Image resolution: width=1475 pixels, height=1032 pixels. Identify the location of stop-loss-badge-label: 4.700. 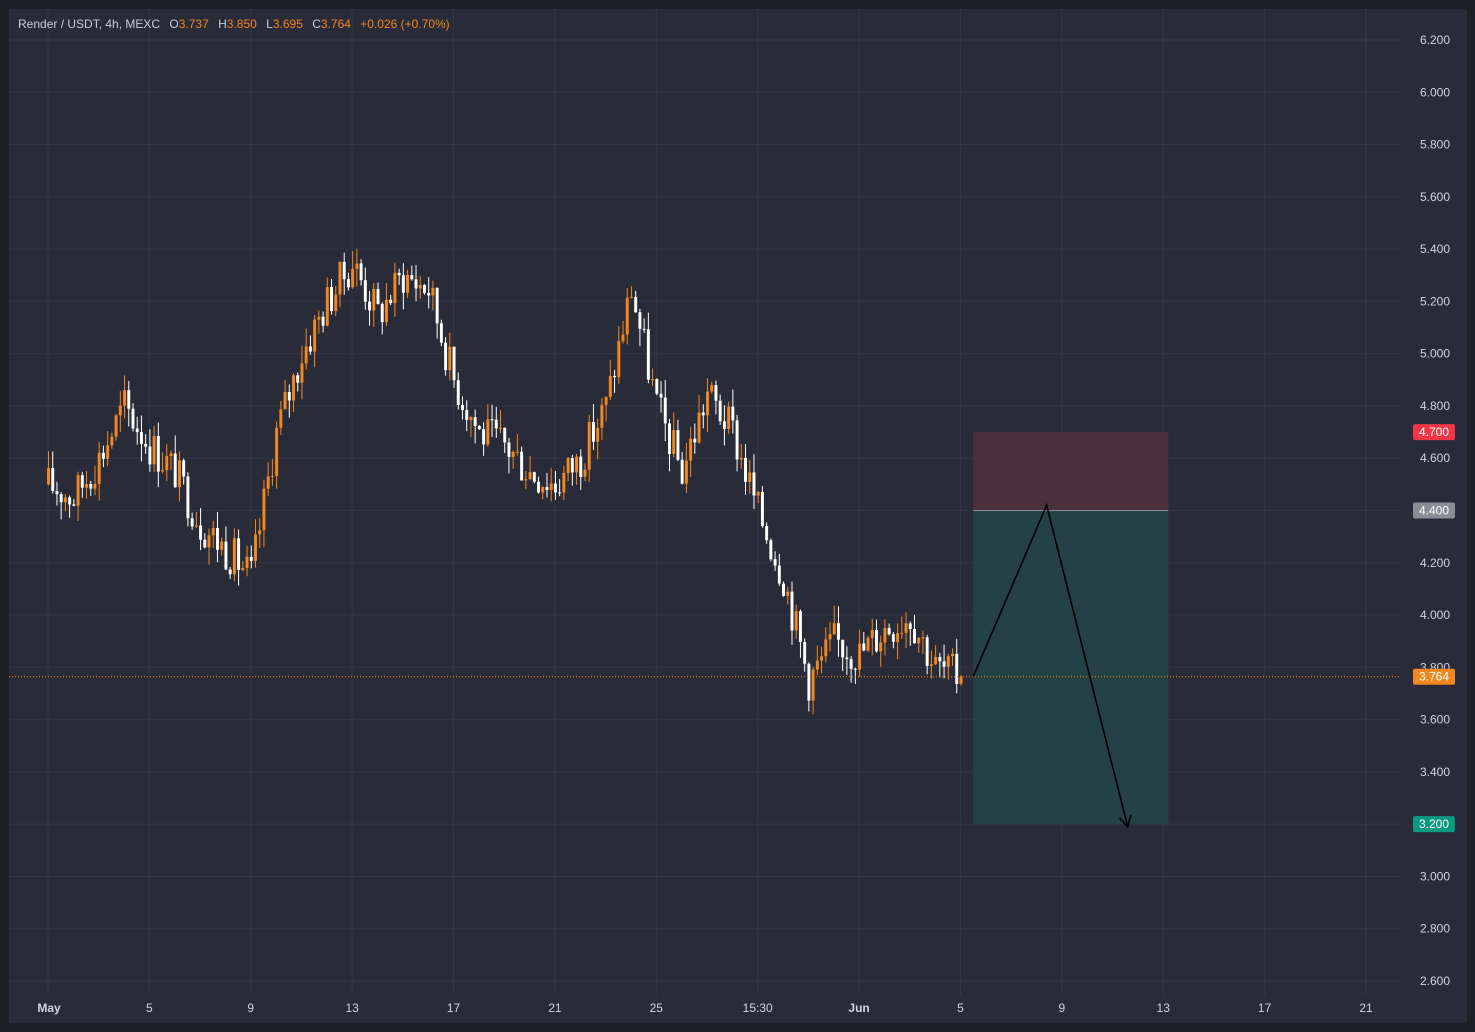
(1434, 432).